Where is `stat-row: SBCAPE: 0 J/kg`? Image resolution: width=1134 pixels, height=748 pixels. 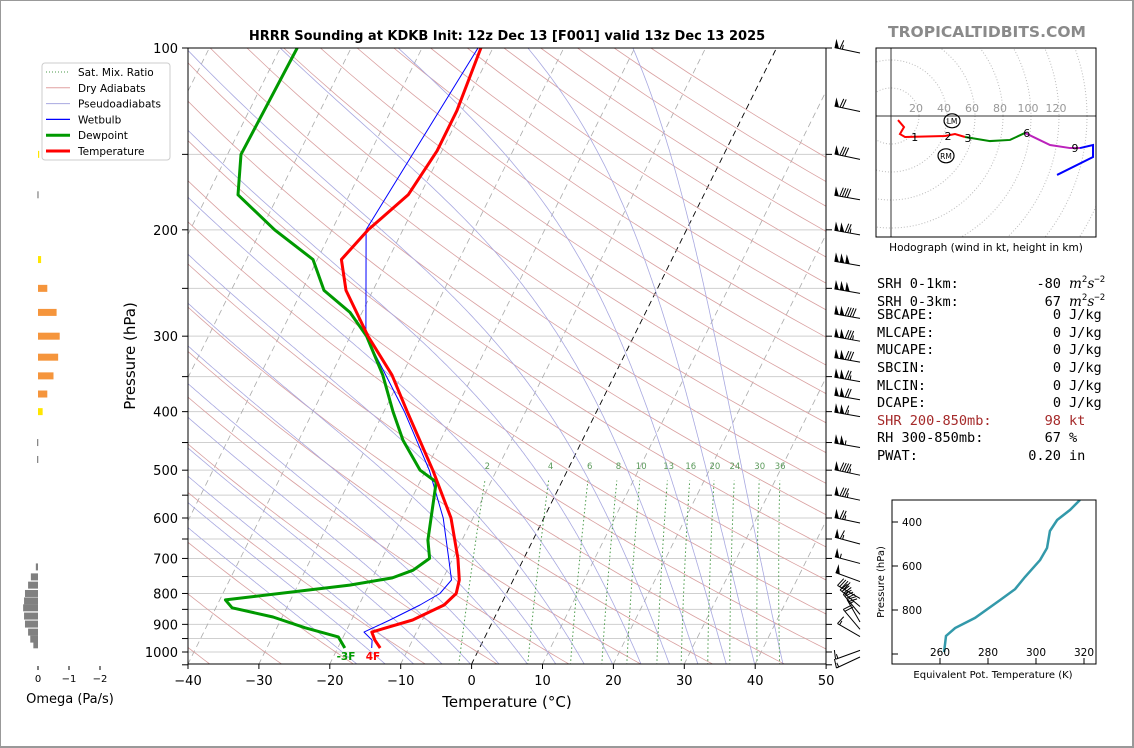
stat-row: SBCAPE: 0 J/kg is located at coordinates (991, 316).